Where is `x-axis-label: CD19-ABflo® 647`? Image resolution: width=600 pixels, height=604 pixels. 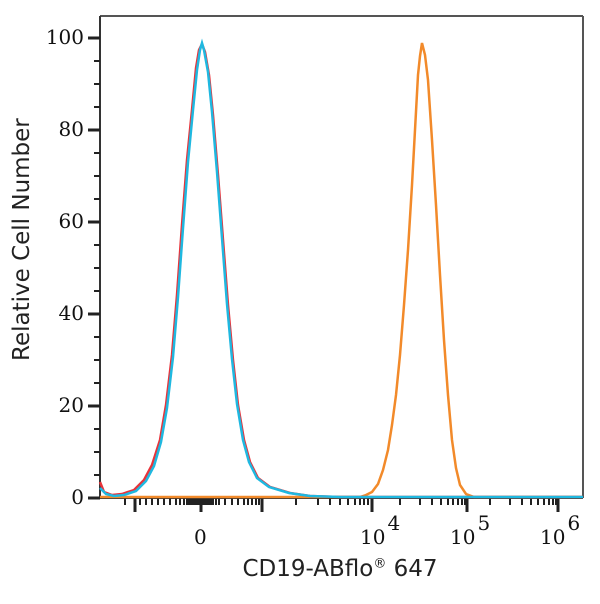 x-axis-label: CD19-ABflo® 647 is located at coordinates (340, 569).